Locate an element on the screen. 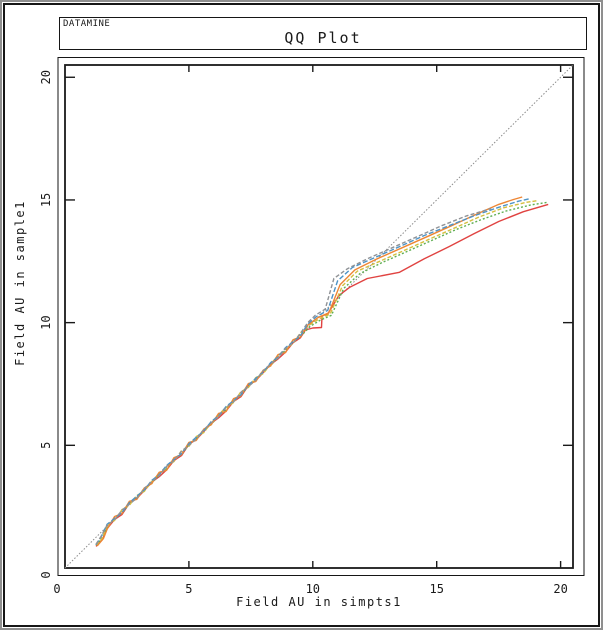  chart-header: DATAMINE QQ Plot is located at coordinates (323, 33).